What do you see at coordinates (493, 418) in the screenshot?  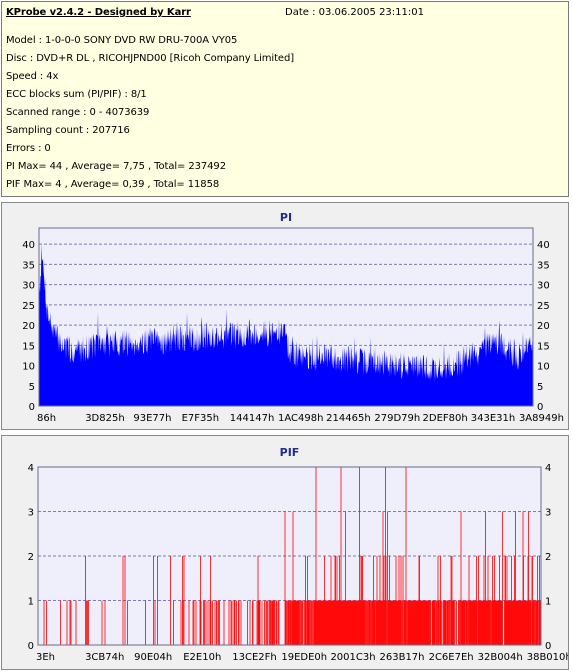 I see `x-tick-label: 343E31h` at bounding box center [493, 418].